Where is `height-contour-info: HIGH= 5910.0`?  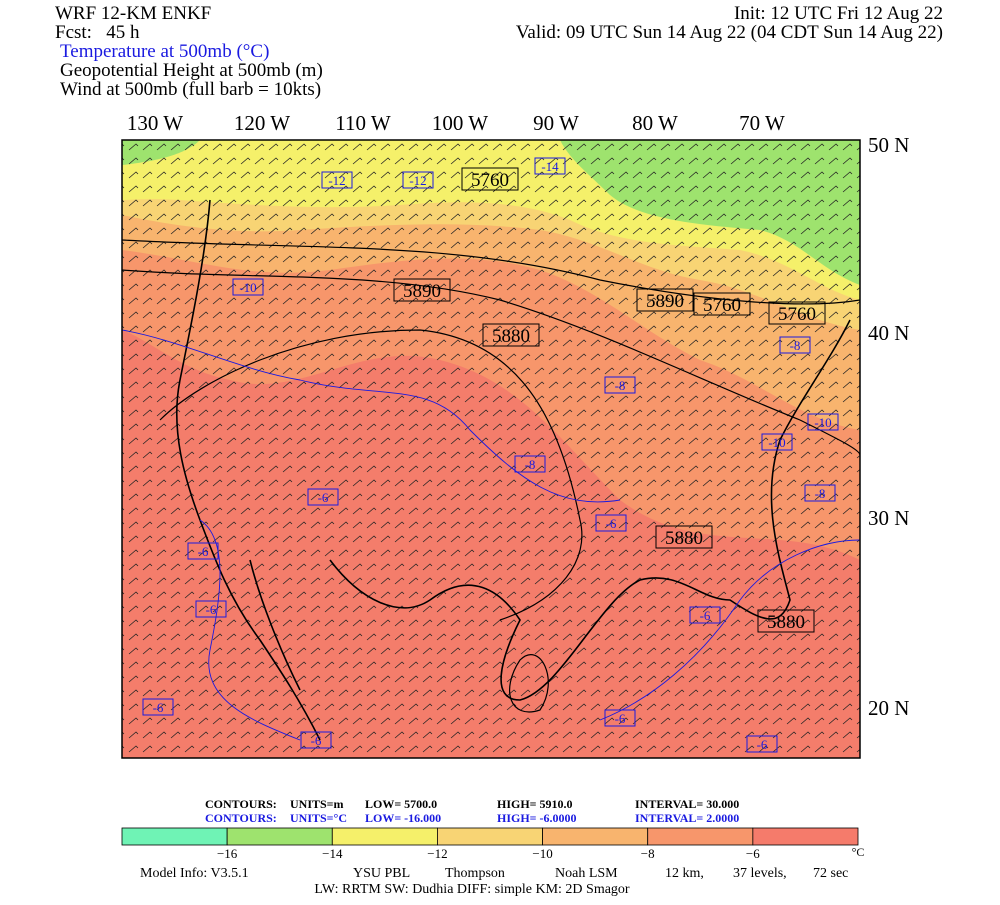 height-contour-info: HIGH= 5910.0 is located at coordinates (535, 804).